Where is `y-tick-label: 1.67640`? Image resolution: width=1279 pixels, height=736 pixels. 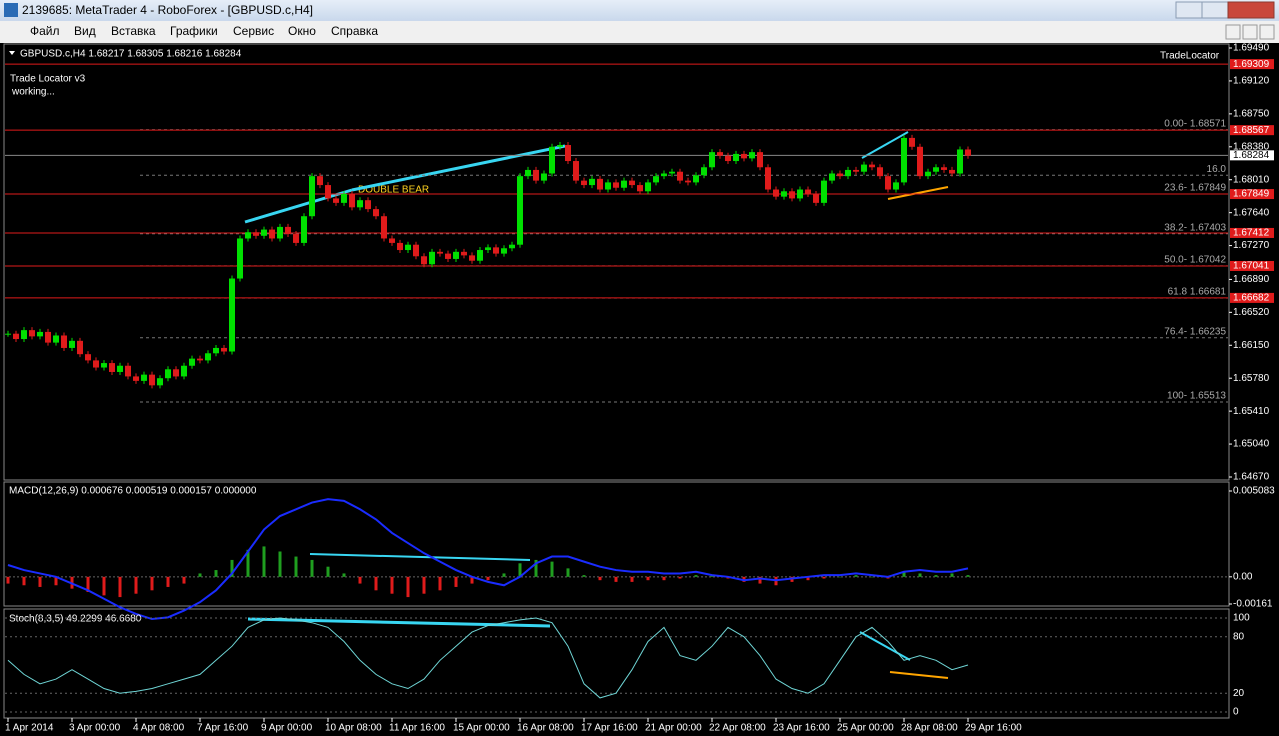
y-tick-label: 1.67640 is located at coordinates (1251, 212).